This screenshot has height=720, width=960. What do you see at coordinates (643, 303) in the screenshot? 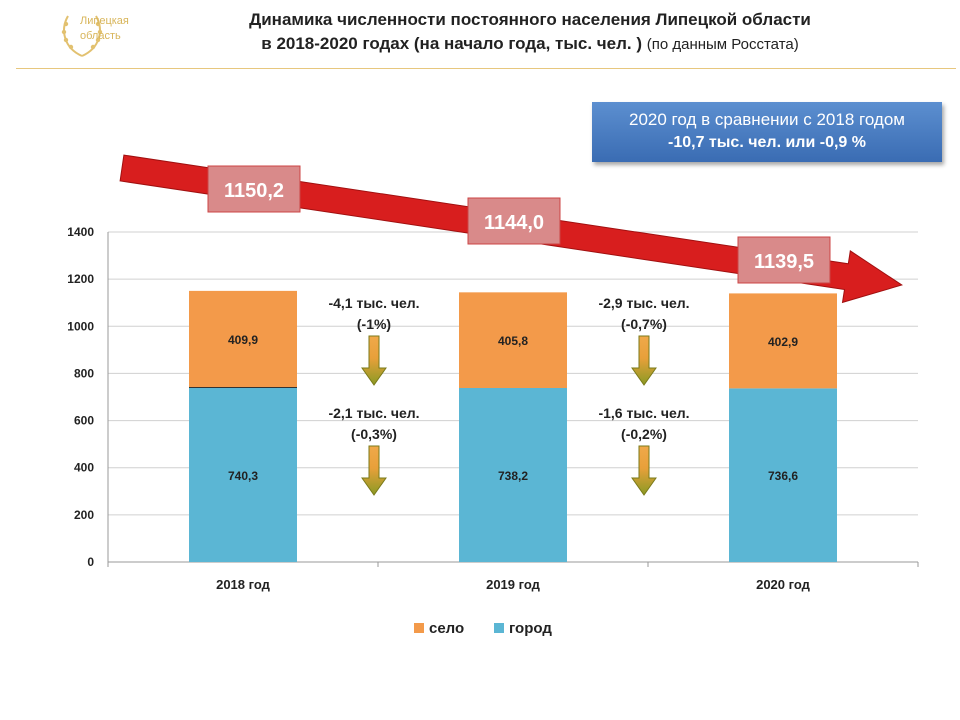
I see `change-selo-value: -2,9 тыс. чел.` at bounding box center [643, 303].